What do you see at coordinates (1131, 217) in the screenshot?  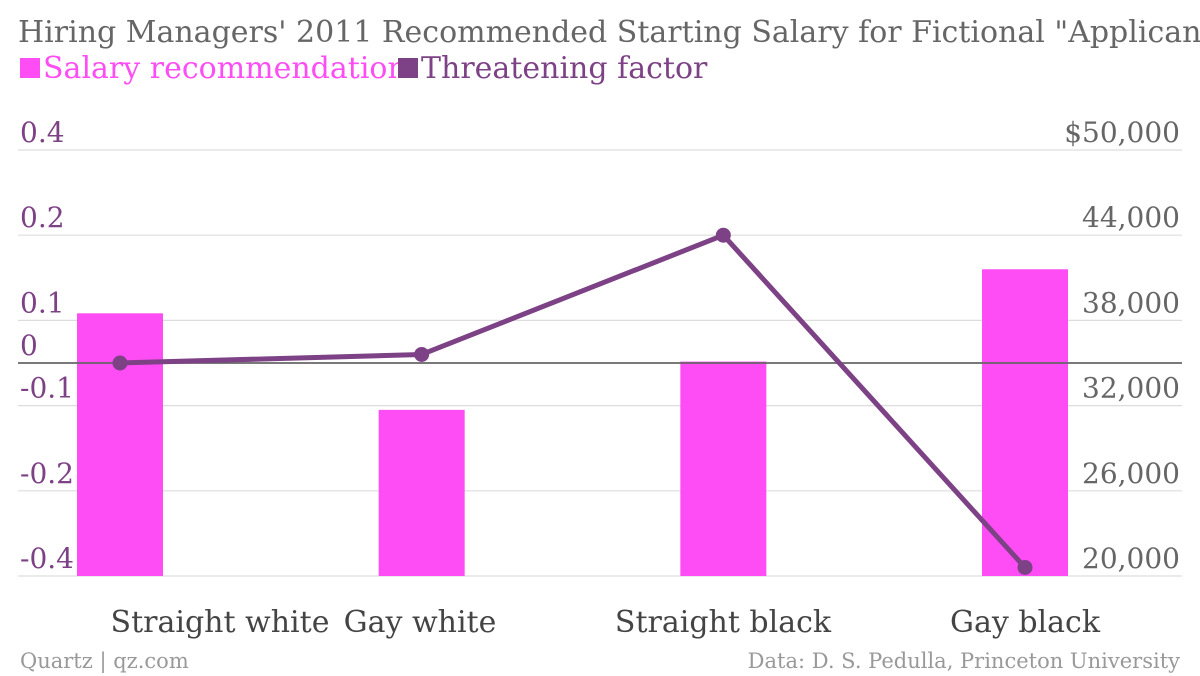 I see `right-tick-label: 44,000` at bounding box center [1131, 217].